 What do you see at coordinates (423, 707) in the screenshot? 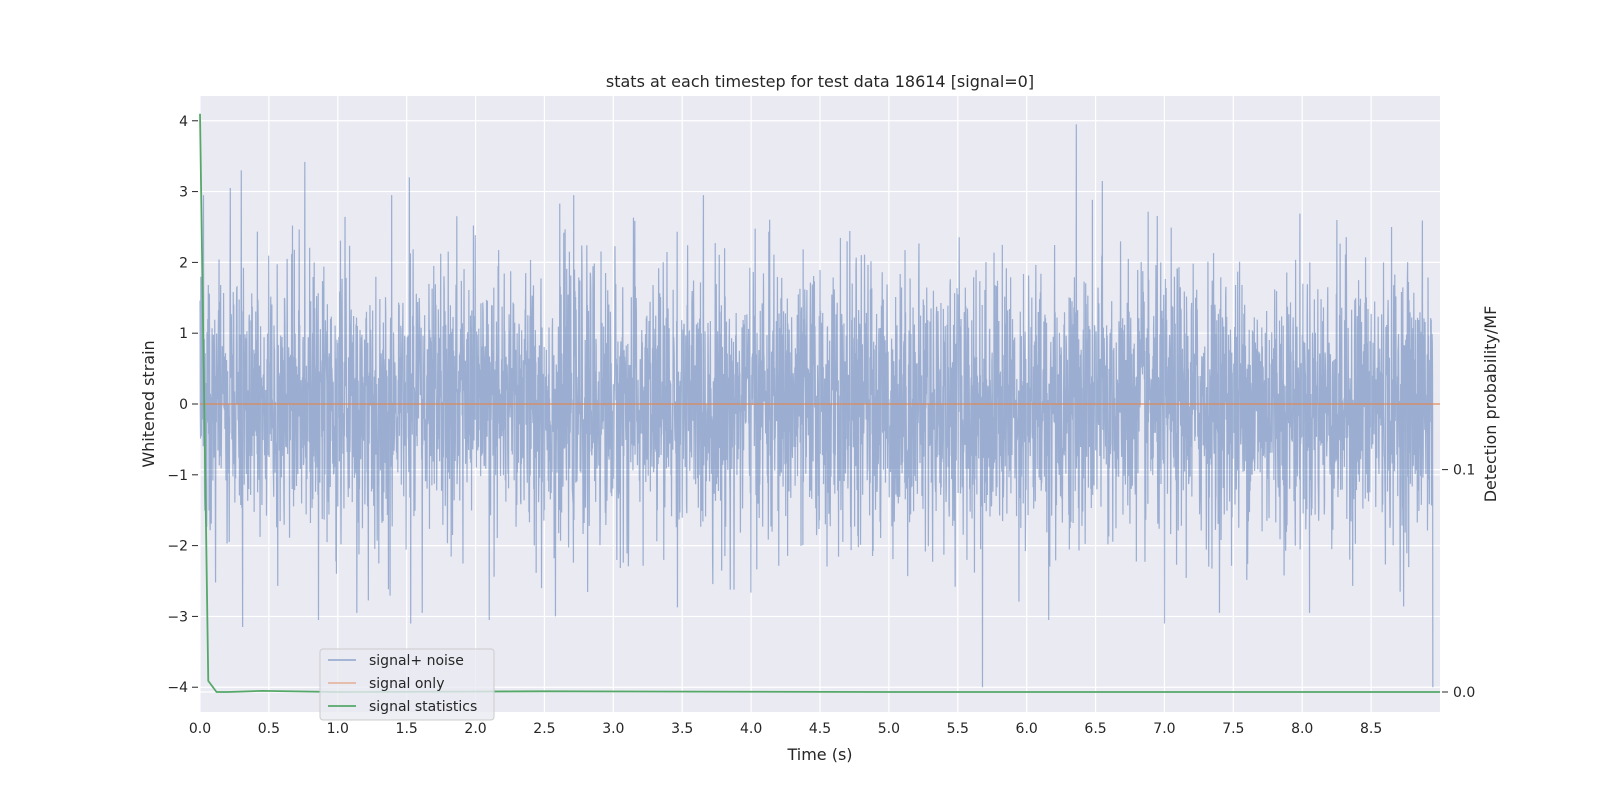
I see `legend-label-signal-statistics: signal statistics` at bounding box center [423, 707].